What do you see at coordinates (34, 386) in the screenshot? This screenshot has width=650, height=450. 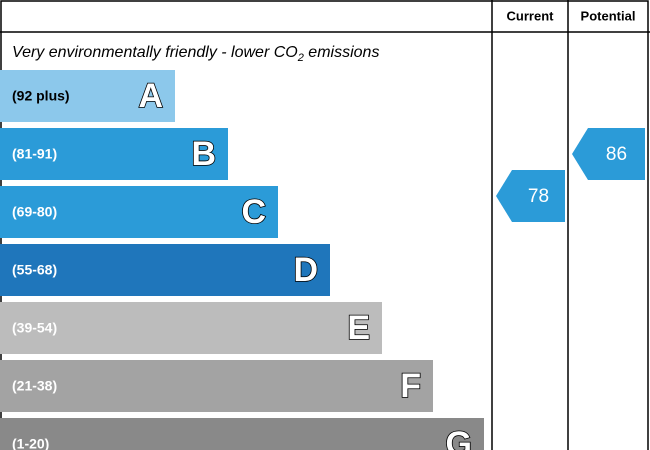 I see `band-range: (21-38)` at bounding box center [34, 386].